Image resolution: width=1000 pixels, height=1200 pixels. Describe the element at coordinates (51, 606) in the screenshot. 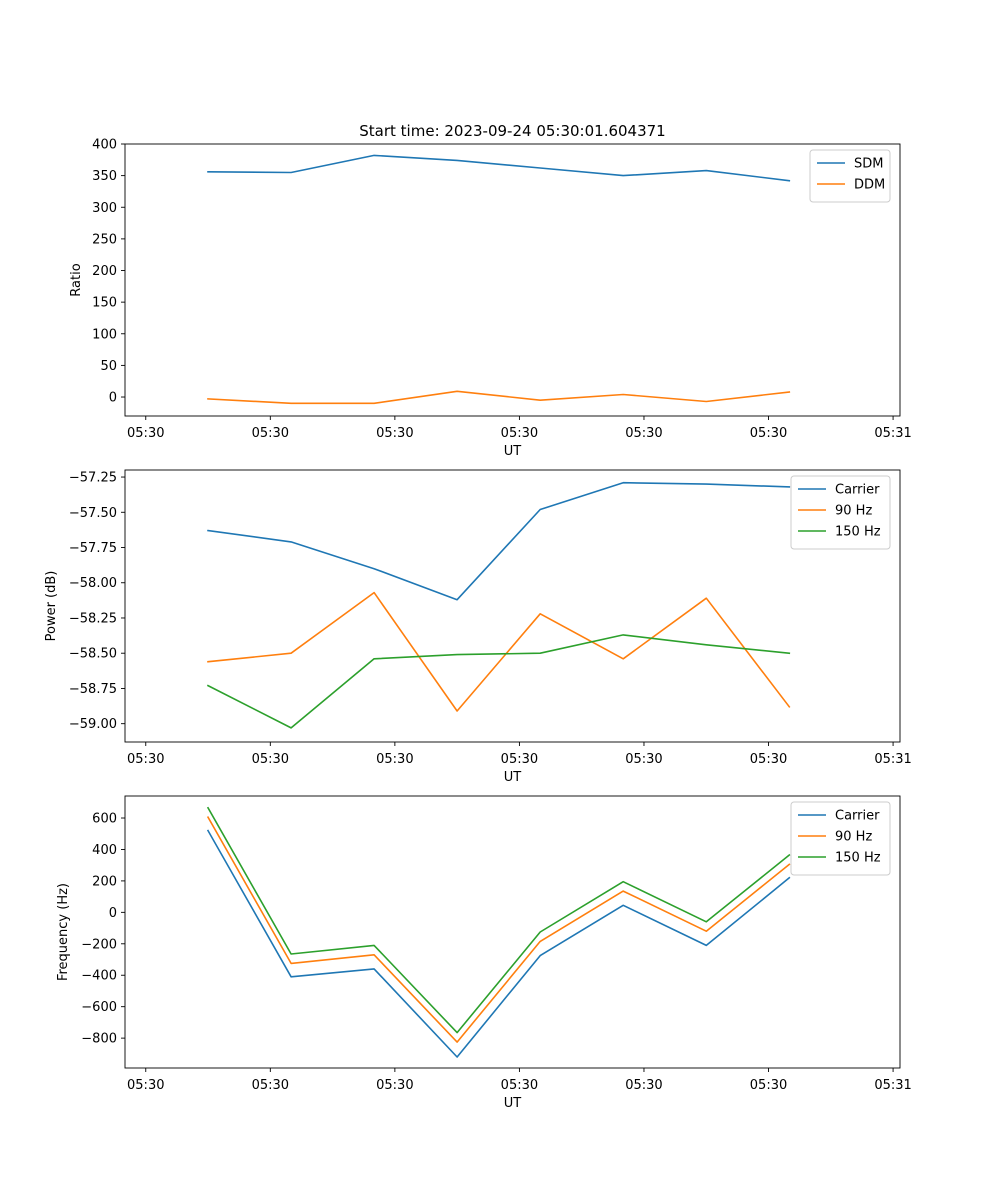

I see `y-axis-label: Power (dB)` at that location.